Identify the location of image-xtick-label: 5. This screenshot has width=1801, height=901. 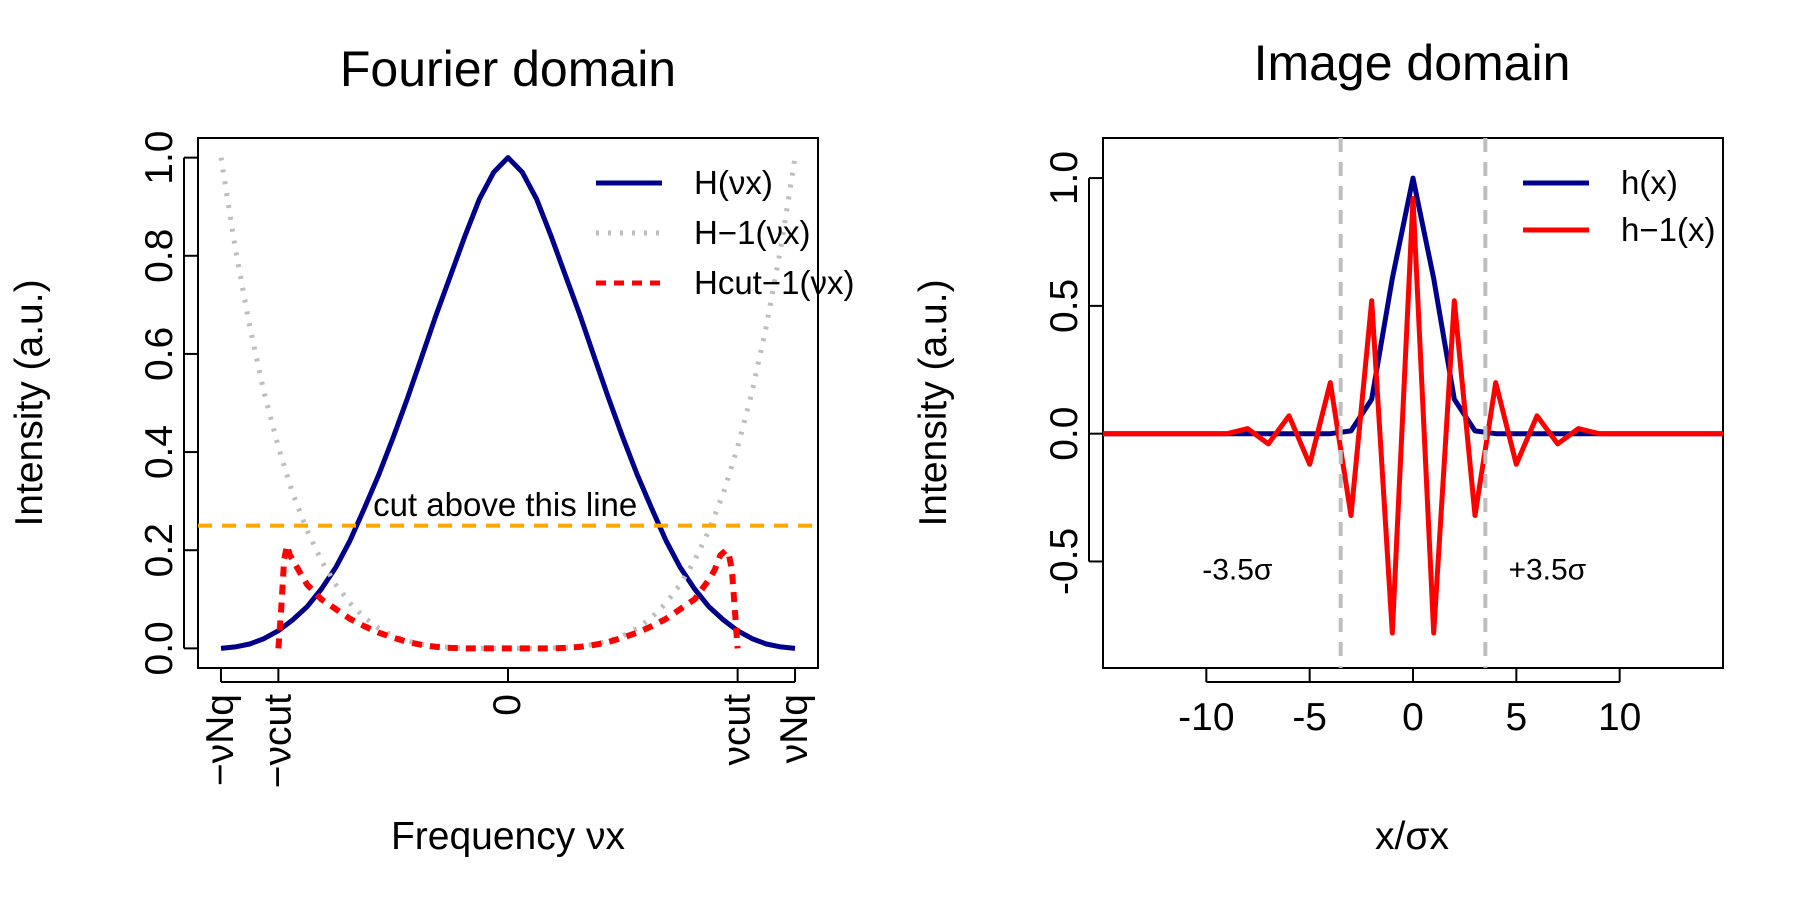
(1516, 717).